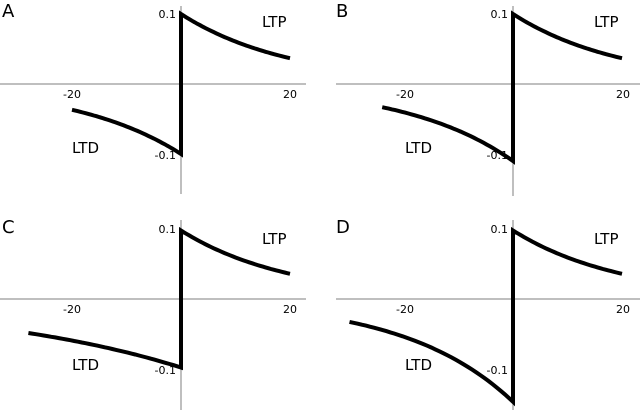  I want to click on panel-letter: B, so click(342, 11).